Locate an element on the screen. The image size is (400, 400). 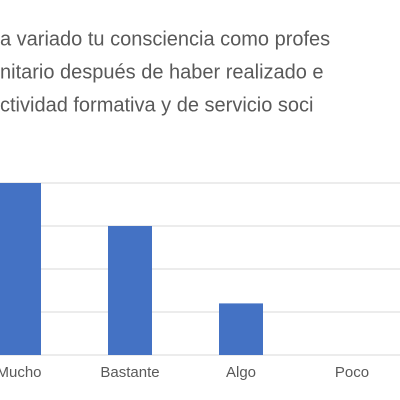
chart-title: a variado tu consciencia como profes is located at coordinates (165, 39).